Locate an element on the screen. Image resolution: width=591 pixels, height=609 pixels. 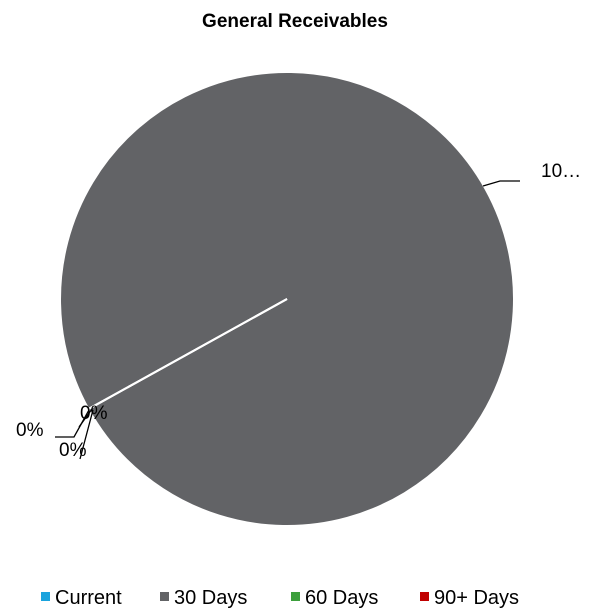
legend-label: Current is located at coordinates (88, 598).